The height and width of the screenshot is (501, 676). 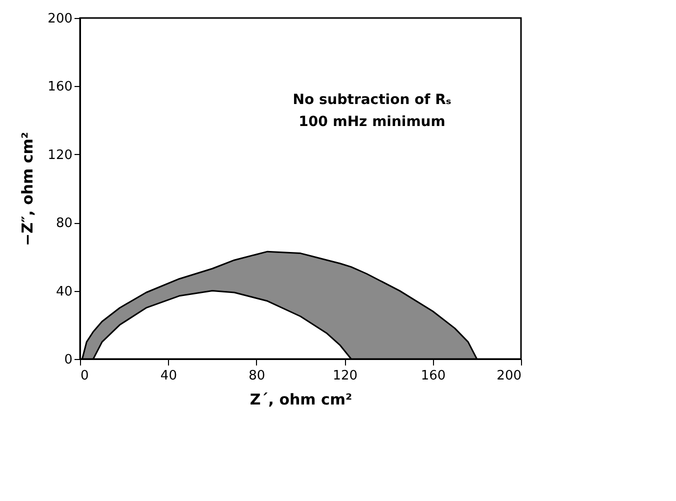 I want to click on annotation: 100 mHz minimum, so click(x=372, y=122).